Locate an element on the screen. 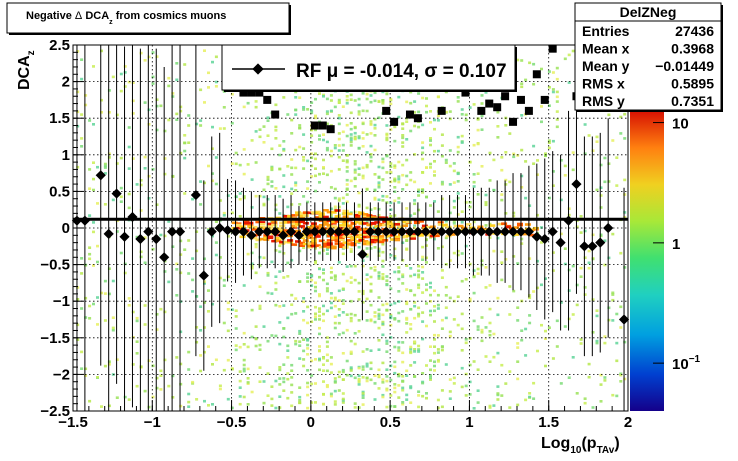  stats-row-value: 27436 is located at coordinates (694, 31).